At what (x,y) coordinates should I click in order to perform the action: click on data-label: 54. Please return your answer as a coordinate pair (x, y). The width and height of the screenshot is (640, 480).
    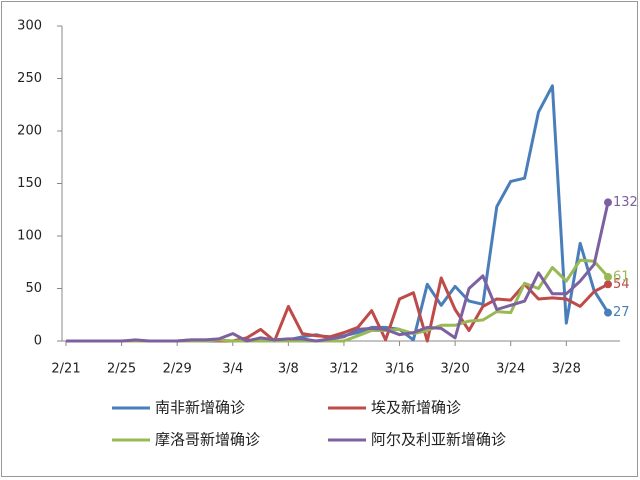
    Looking at the image, I should click on (621, 284).